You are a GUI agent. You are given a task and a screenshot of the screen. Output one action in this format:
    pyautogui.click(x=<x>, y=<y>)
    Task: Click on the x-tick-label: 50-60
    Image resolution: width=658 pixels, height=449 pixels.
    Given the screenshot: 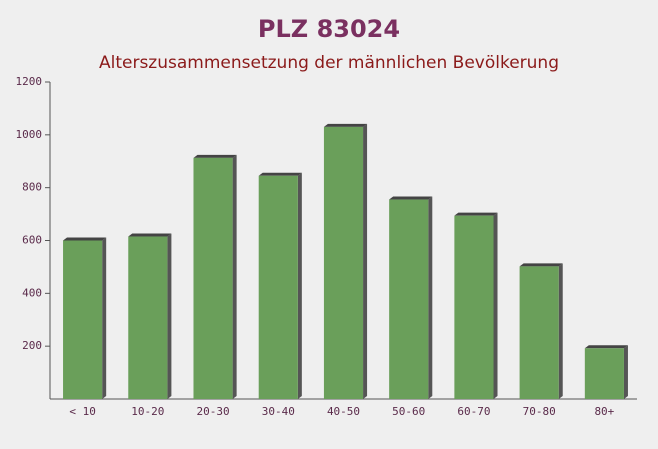 What is the action you would take?
    pyautogui.click(x=408, y=411)
    